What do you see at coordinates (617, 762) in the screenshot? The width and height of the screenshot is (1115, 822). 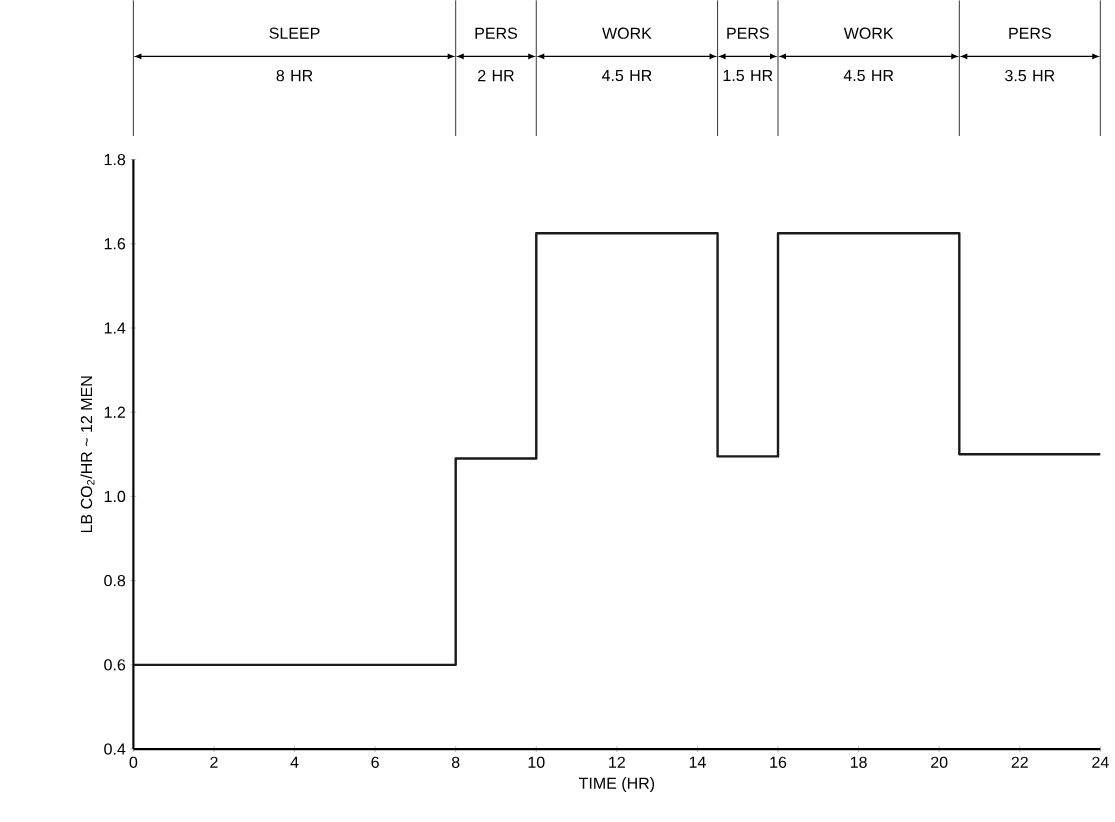 I see `x-tick-label: 12` at bounding box center [617, 762].